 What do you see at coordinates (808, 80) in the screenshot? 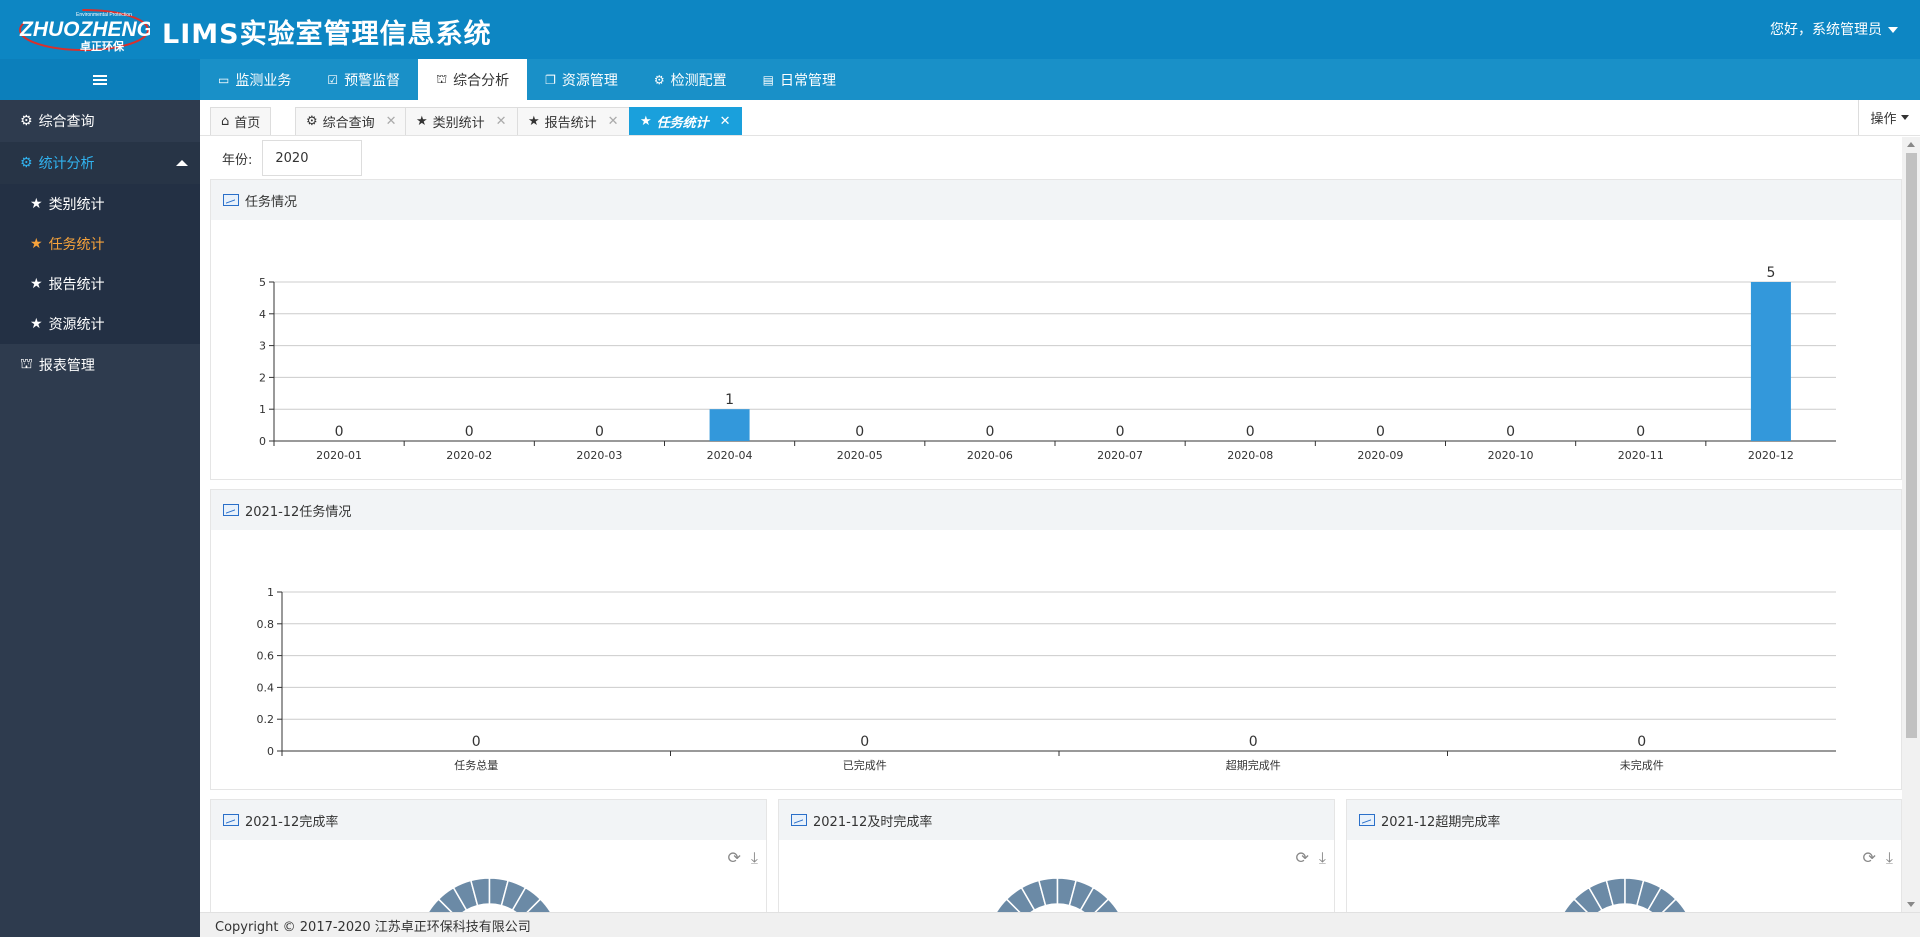
I see `nav-tab-label: 日常管理` at bounding box center [808, 80].